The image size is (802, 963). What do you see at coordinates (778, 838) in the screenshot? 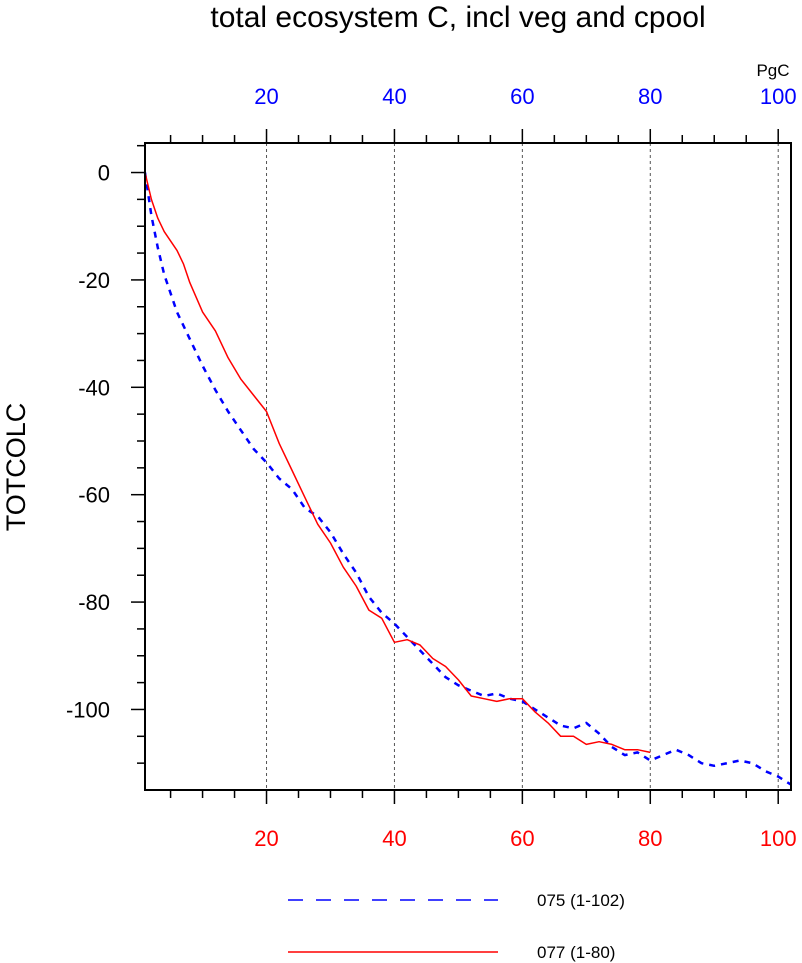
I see `x-tick-label-bottom: 100` at bounding box center [778, 838].